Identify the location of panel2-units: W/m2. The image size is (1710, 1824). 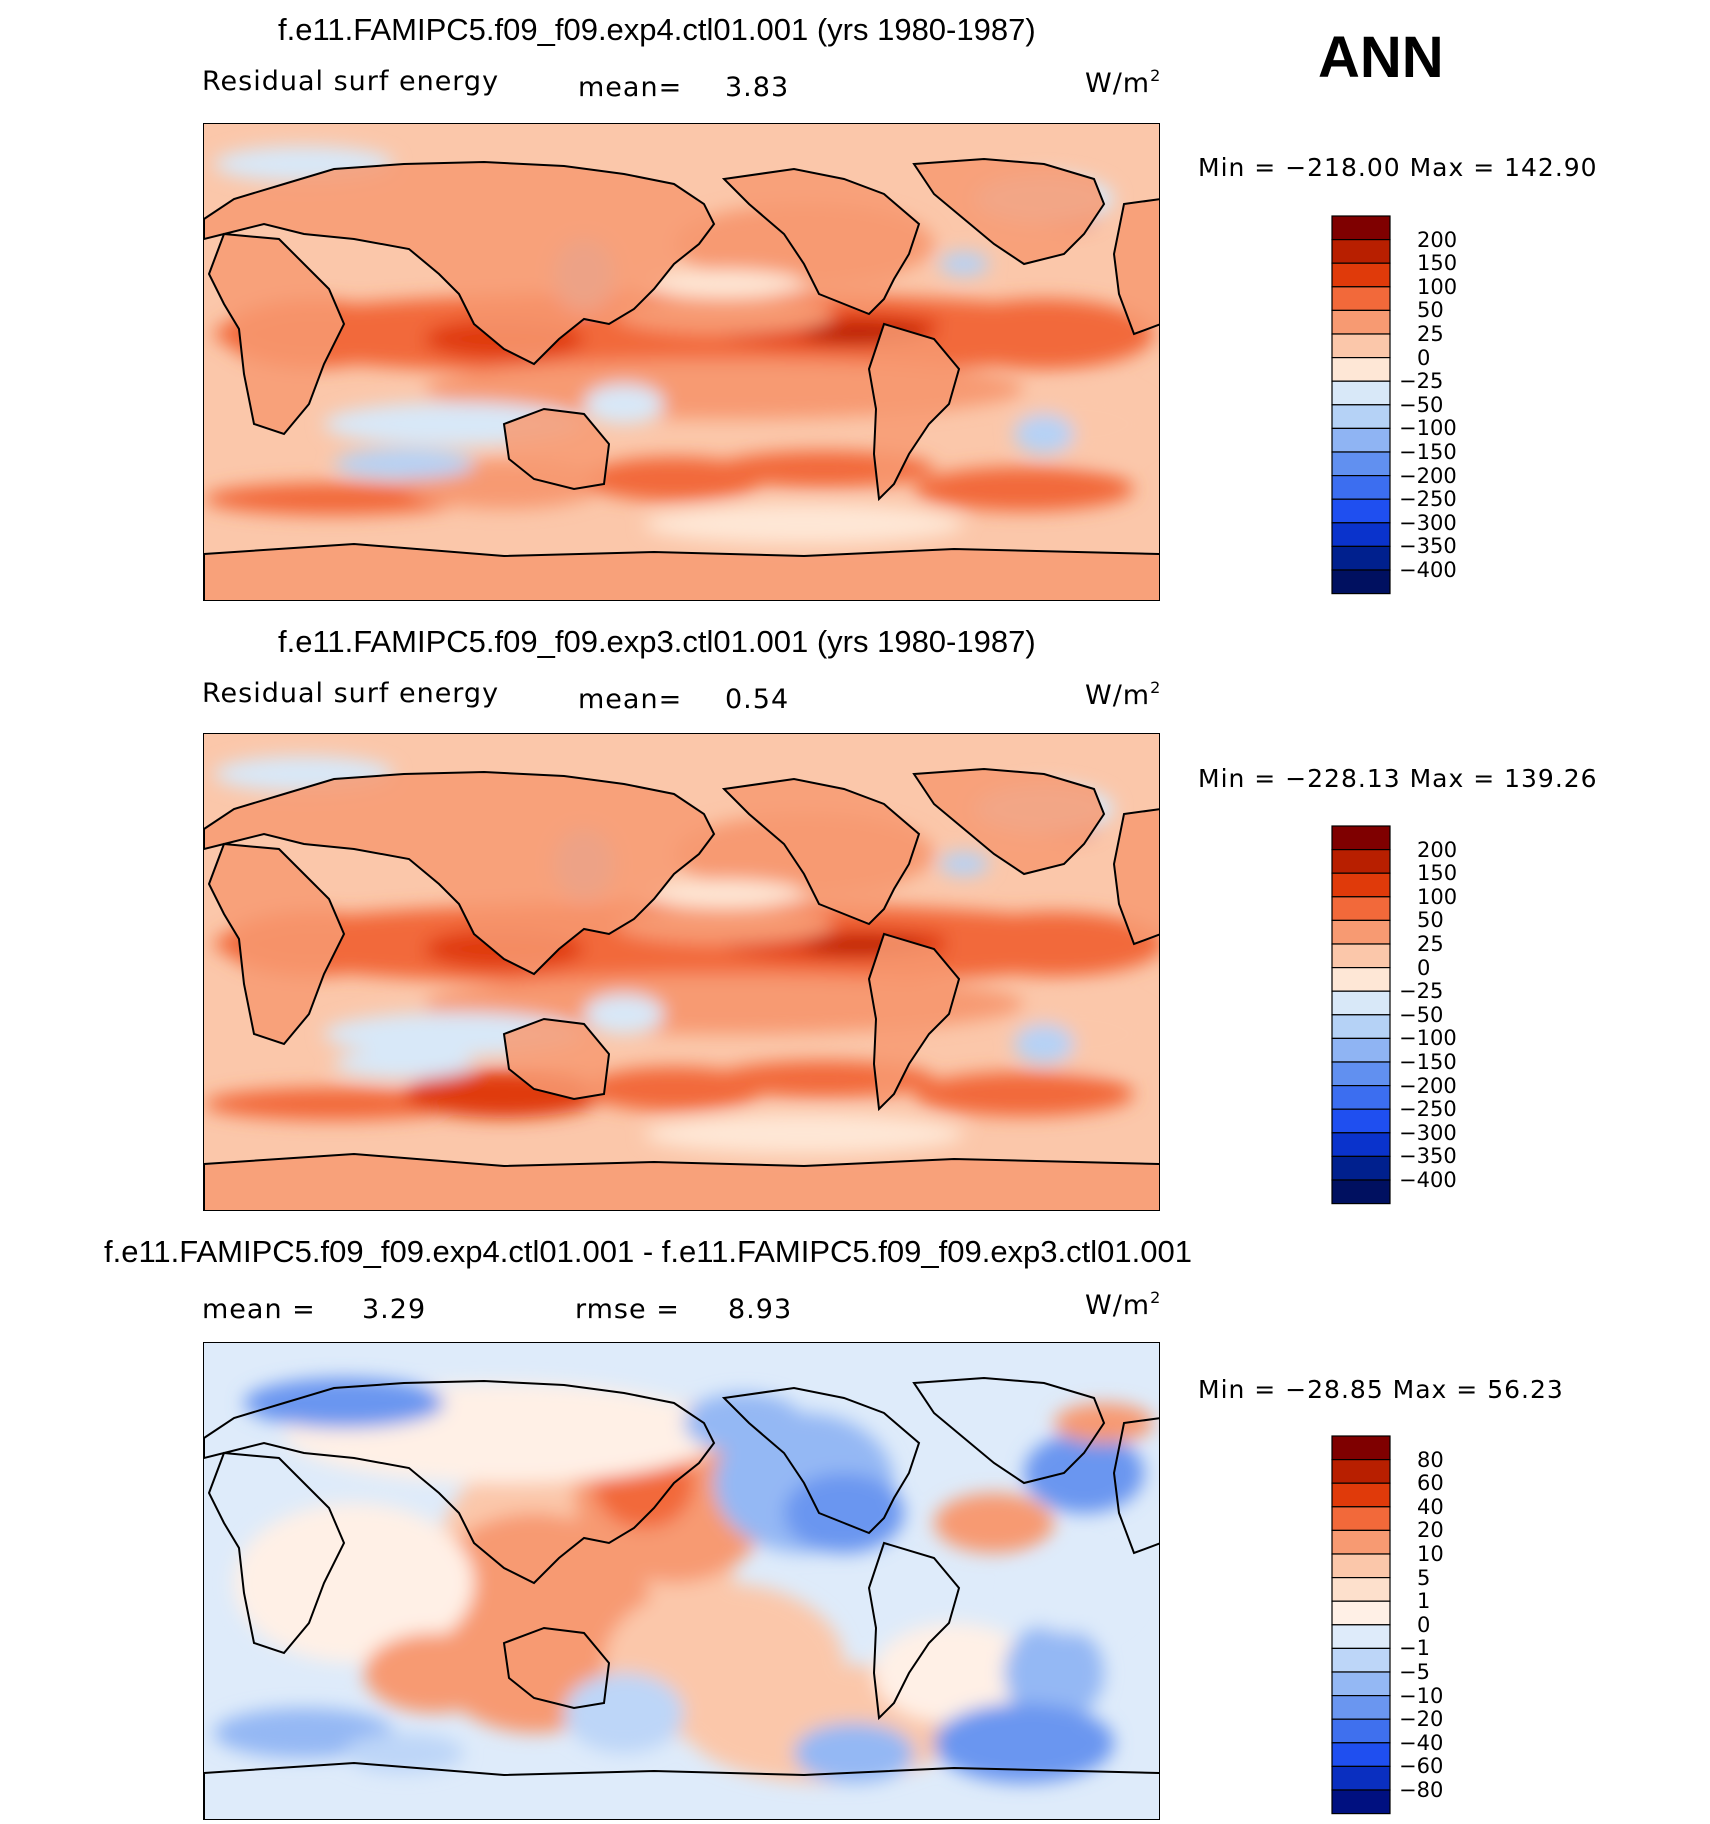
(1123, 694).